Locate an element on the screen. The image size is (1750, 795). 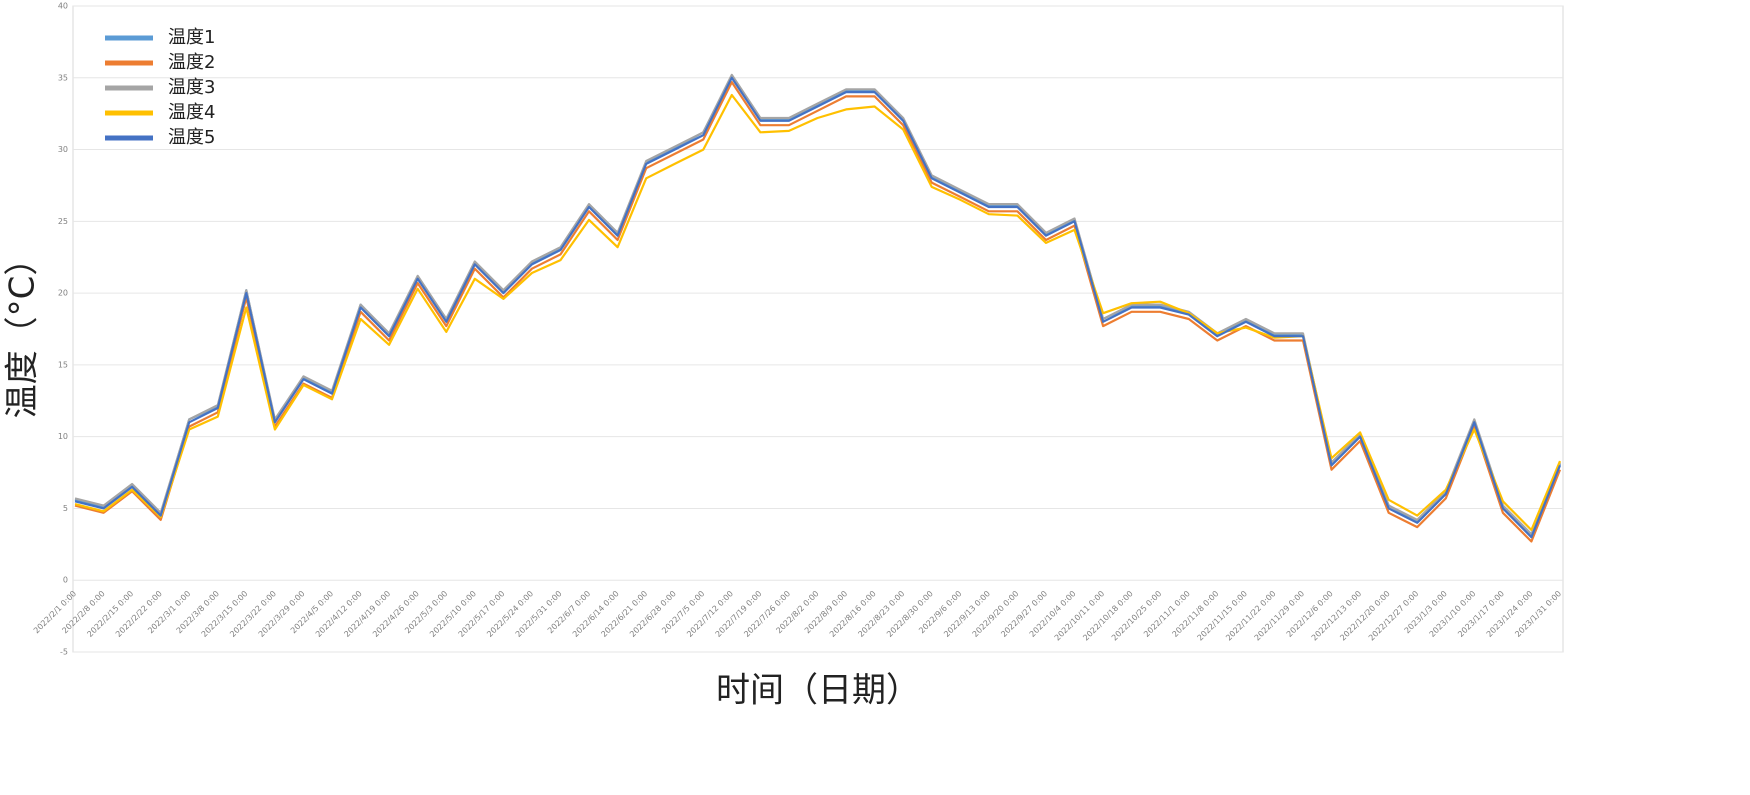
y-tick-label: 30 is located at coordinates (63, 149).